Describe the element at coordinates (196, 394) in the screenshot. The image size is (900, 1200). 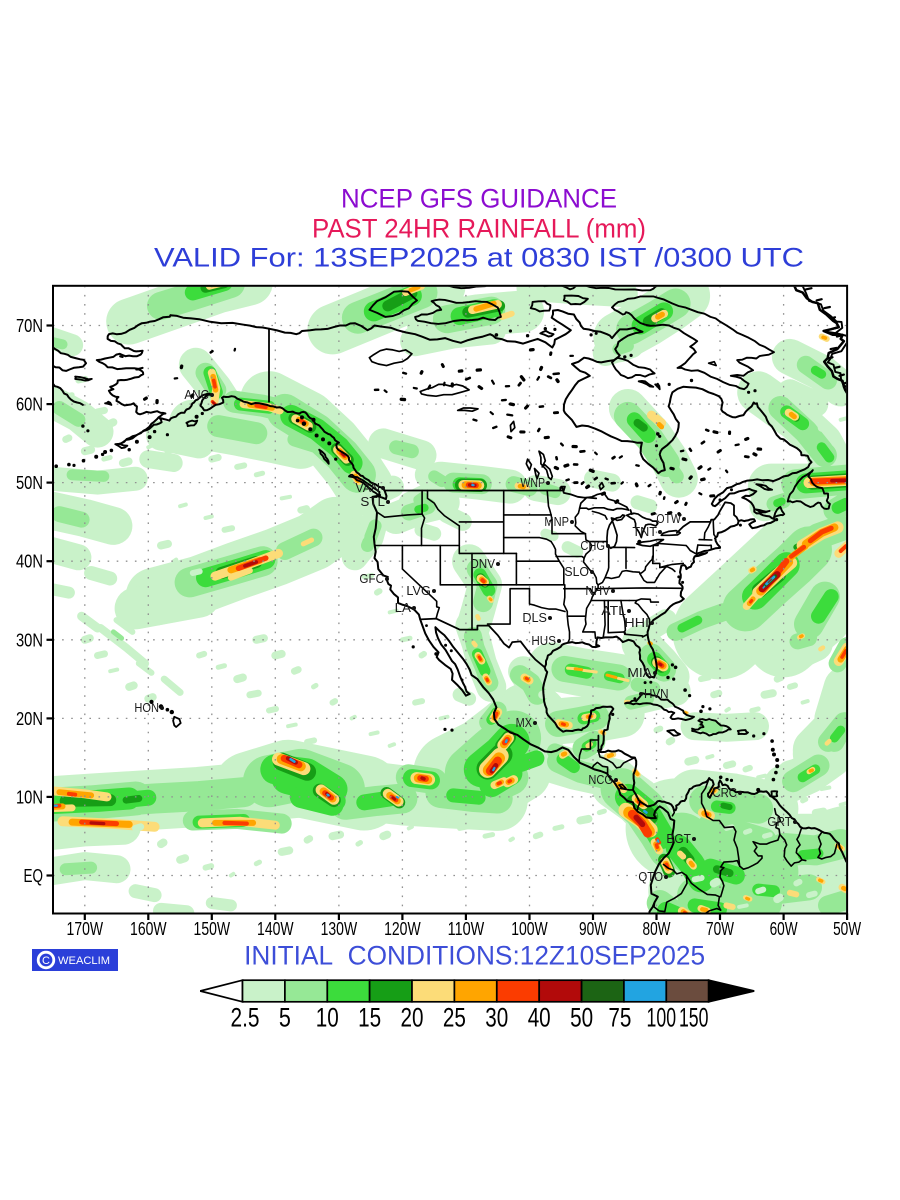
I see `svg-text: ANC` at that location.